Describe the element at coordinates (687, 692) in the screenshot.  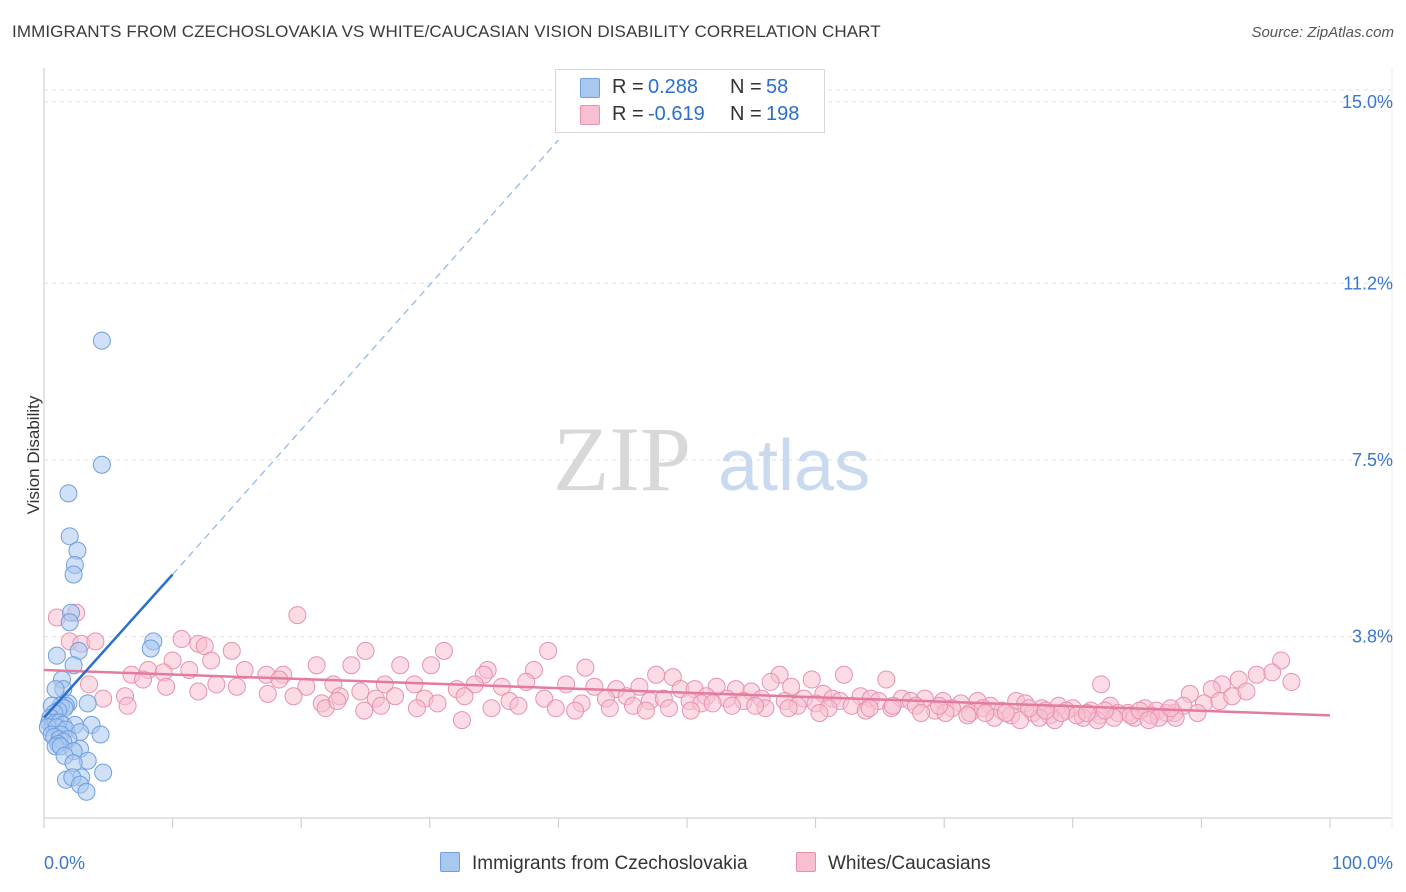
I see `trend-line-whites` at that location.